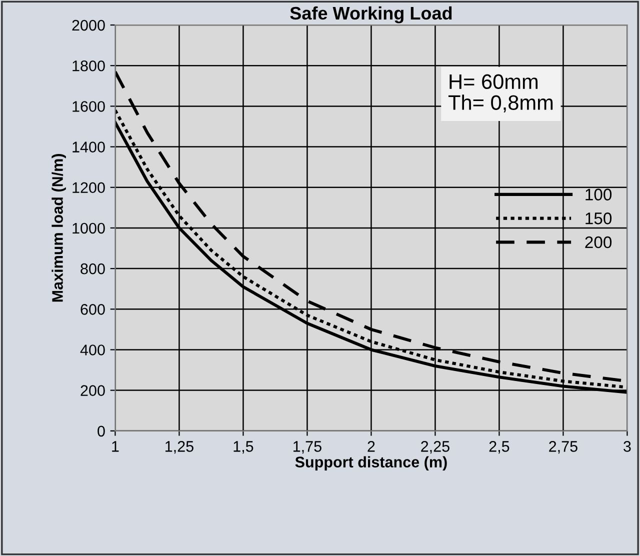  What do you see at coordinates (180, 447) in the screenshot?
I see `x-tick-label: 1,25` at bounding box center [180, 447].